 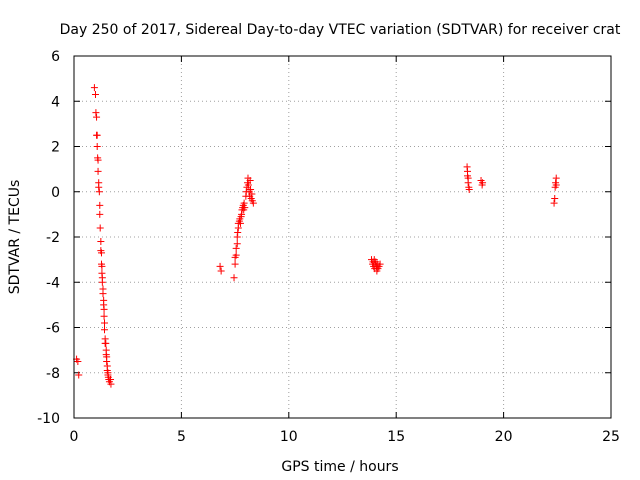 I want to click on x-tick-label: 15, so click(x=396, y=437).